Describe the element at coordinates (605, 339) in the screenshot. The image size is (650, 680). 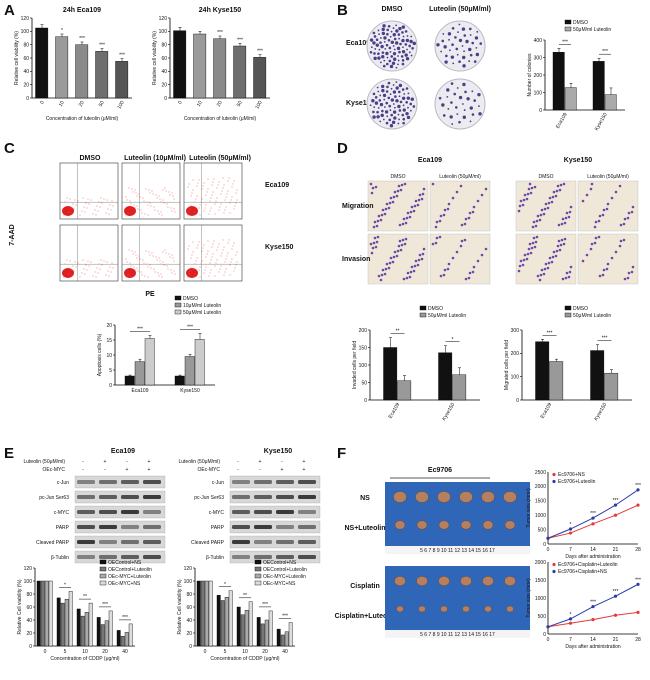
I see `d-mig-star: ***` at that location.